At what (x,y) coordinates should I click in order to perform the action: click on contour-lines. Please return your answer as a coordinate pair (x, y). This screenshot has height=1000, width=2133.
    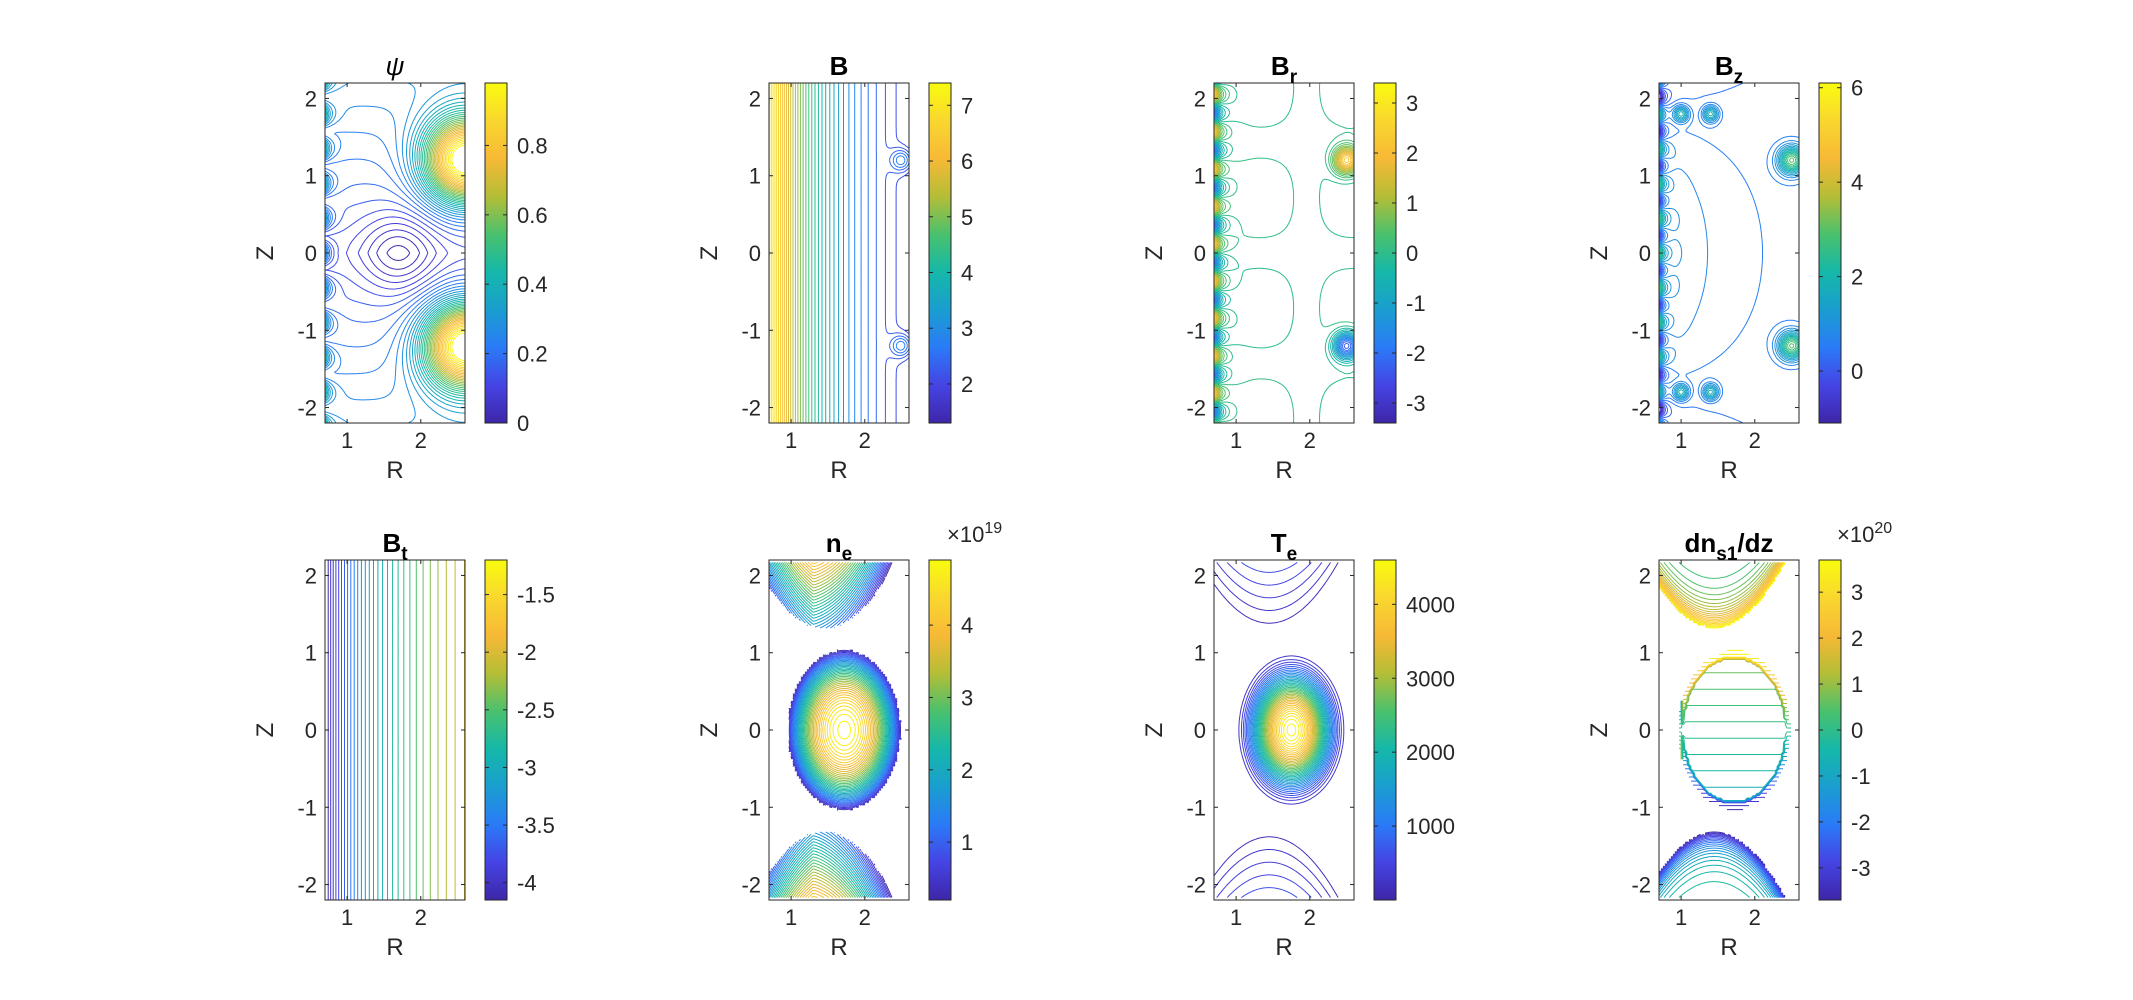
    Looking at the image, I should click on (395, 253).